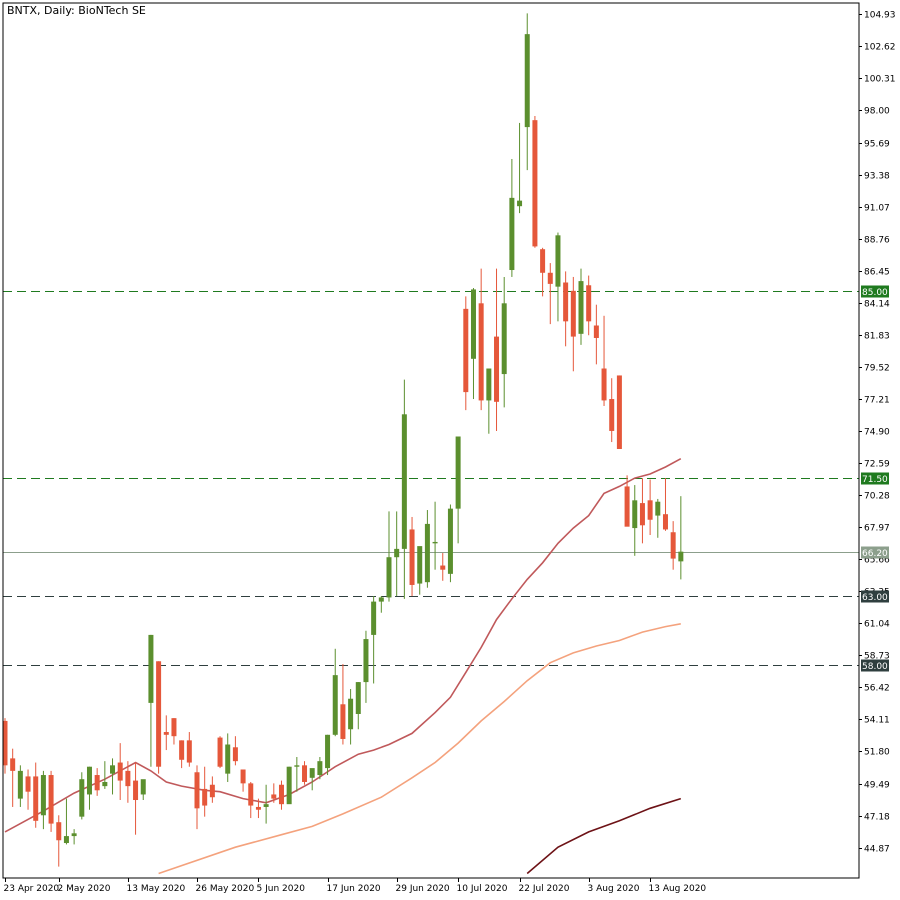 The height and width of the screenshot is (900, 900). I want to click on y-tick-label: 58.73, so click(877, 657).